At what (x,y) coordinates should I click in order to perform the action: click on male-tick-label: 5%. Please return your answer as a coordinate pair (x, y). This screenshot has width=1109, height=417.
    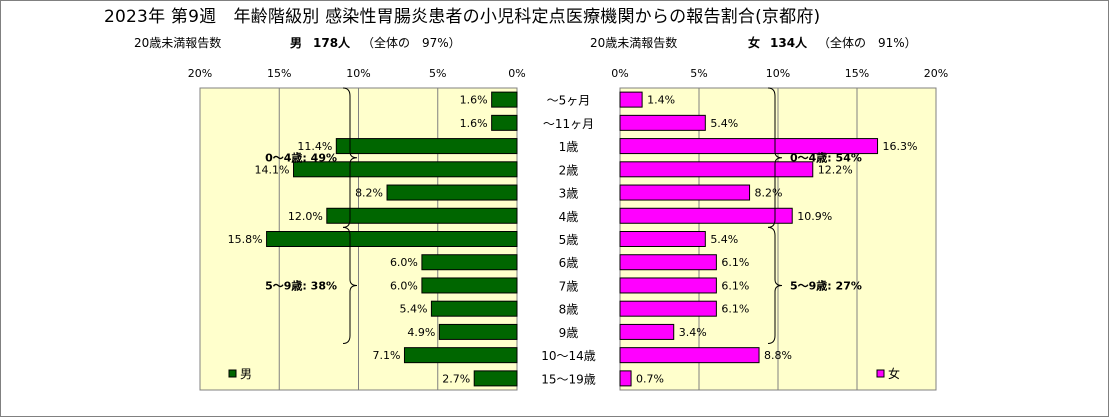
    Looking at the image, I should click on (437, 73).